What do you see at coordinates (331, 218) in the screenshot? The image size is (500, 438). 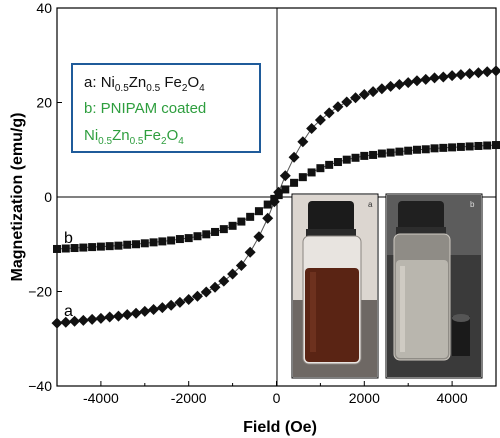 I see `vial-cap-a` at bounding box center [331, 218].